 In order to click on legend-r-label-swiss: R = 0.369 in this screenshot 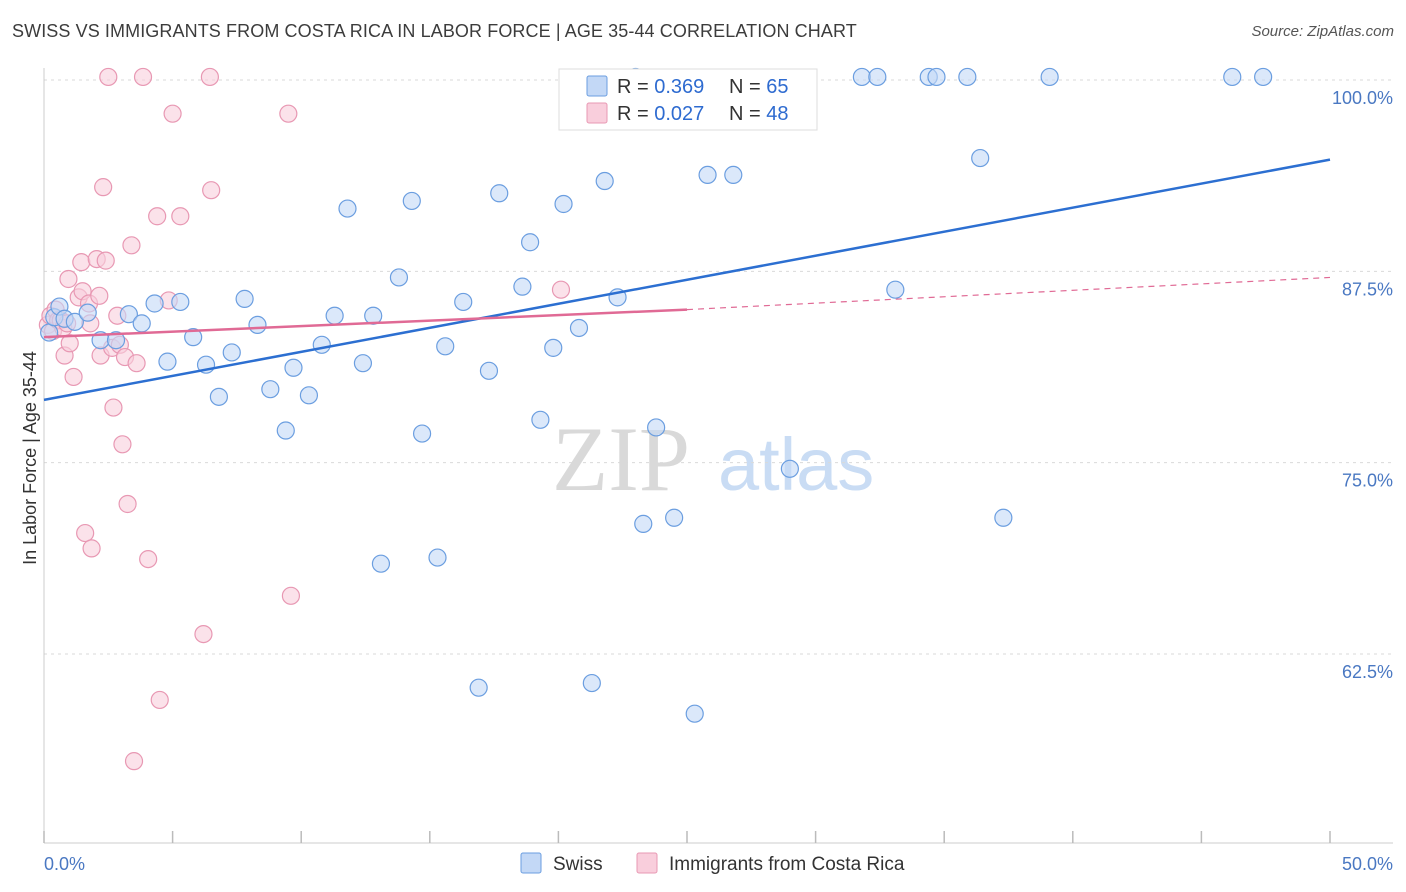, I will do `click(660, 87)`.